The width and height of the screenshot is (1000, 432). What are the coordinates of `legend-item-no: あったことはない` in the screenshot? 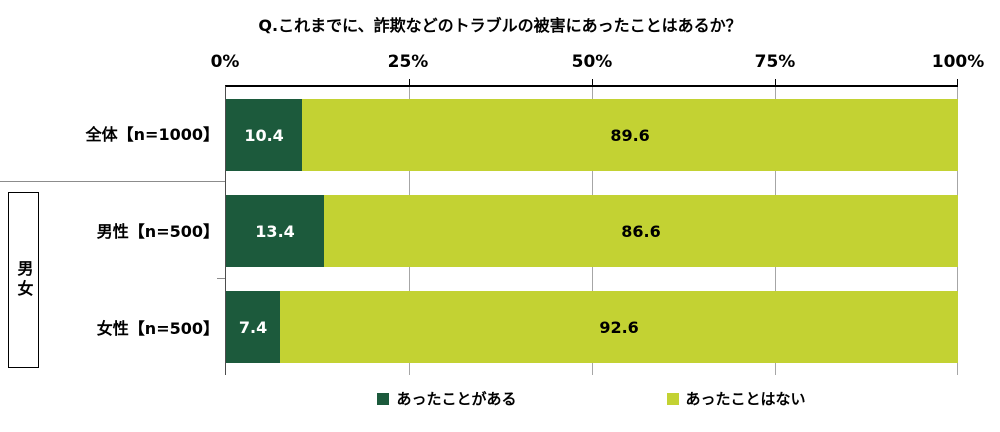 It's located at (736, 398).